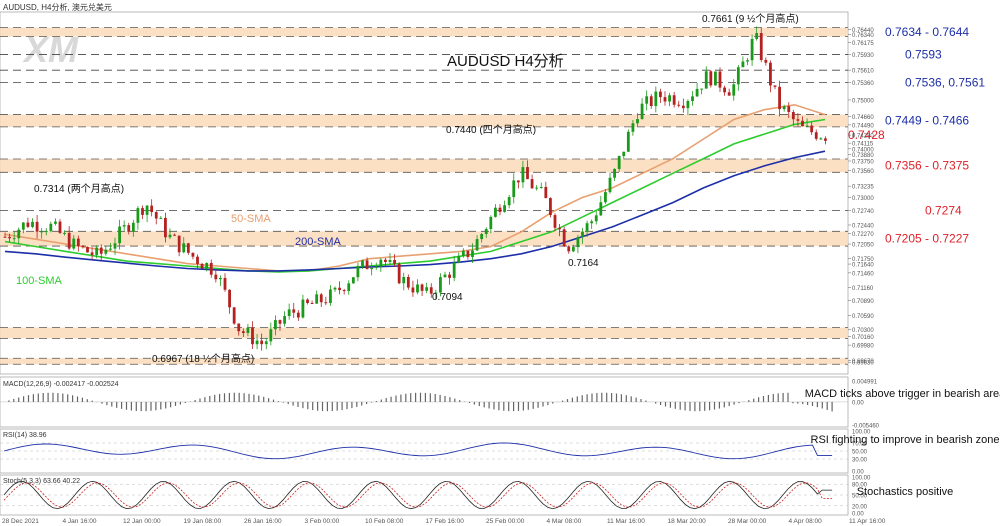 The image size is (1000, 526). I want to click on y-tick-label: 0.74660, so click(863, 118).